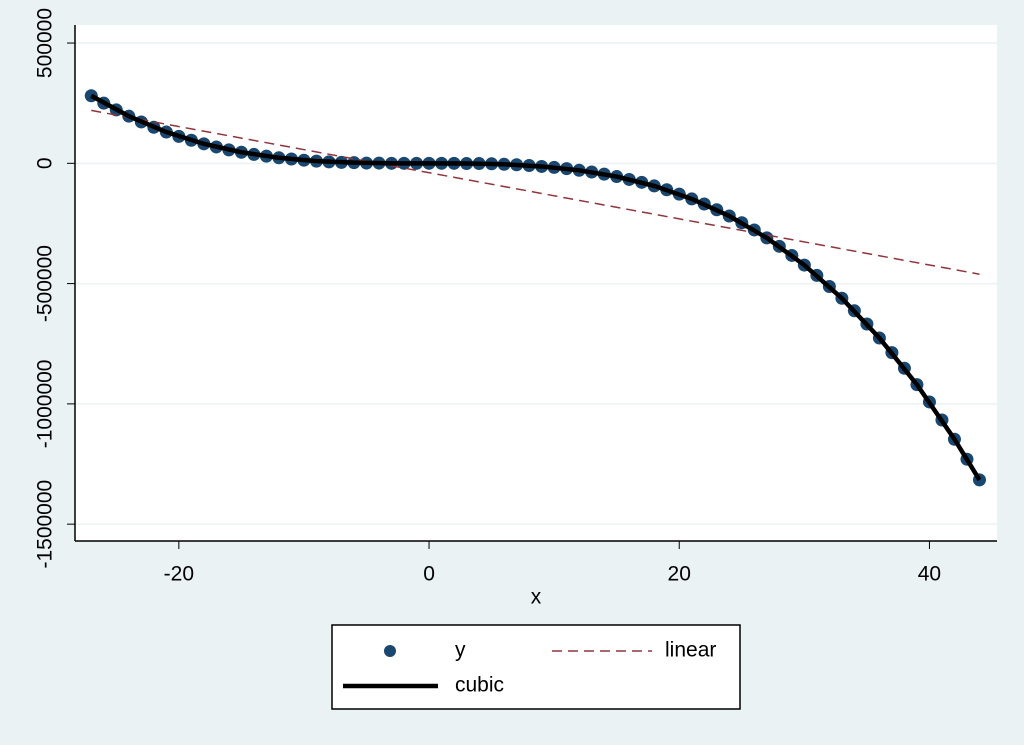 This screenshot has width=1024, height=745. What do you see at coordinates (536, 667) in the screenshot?
I see `legend` at bounding box center [536, 667].